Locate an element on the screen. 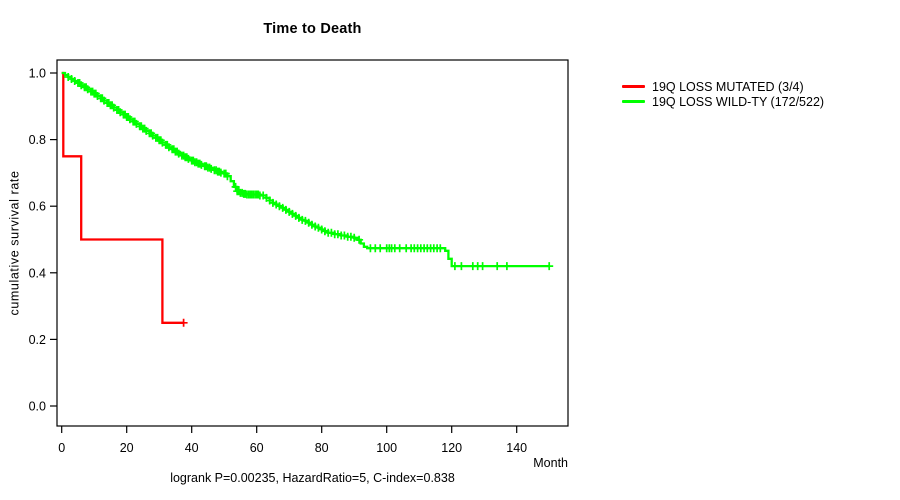 Image resolution: width=900 pixels, height=500 pixels. svg-text: 60 is located at coordinates (257, 448).